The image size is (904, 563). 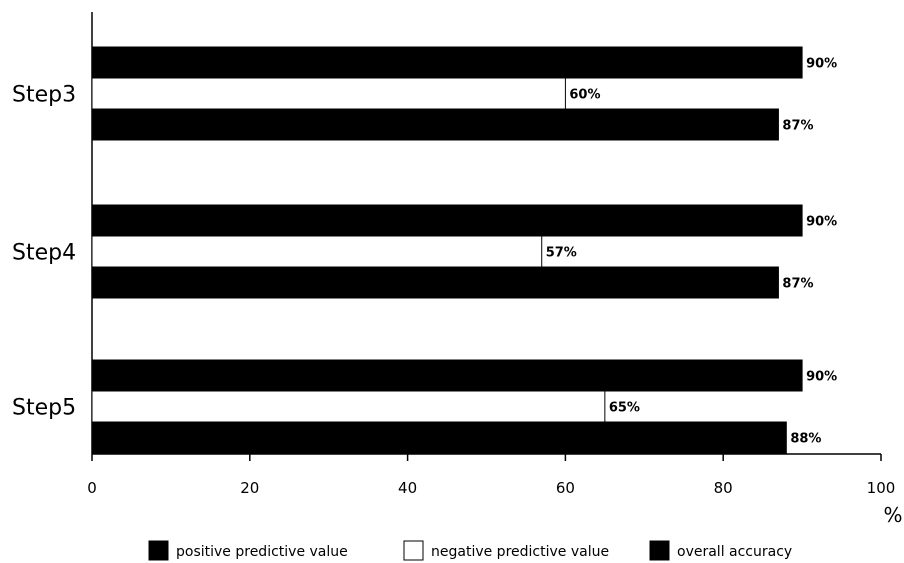 I want to click on x-ticks: 0 20 40 60 80 100, so click(x=491, y=475).